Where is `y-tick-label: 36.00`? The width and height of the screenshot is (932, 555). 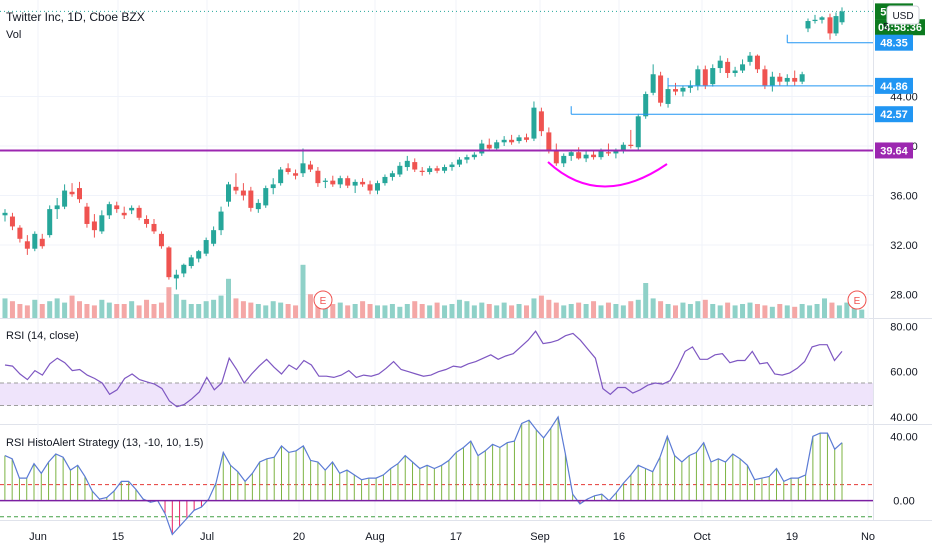
y-tick-label: 36.00 is located at coordinates (904, 197).